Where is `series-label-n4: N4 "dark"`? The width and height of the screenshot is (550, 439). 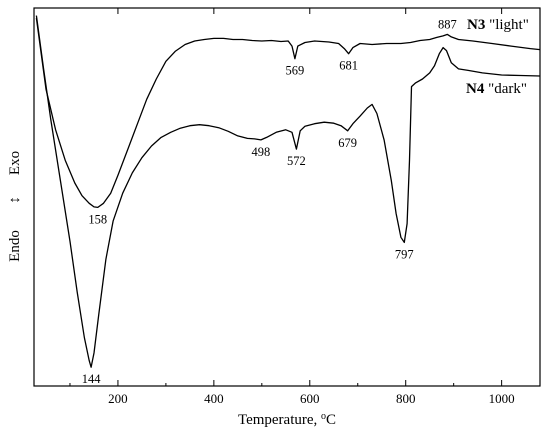
series-label-n4: N4 "dark" is located at coordinates (496, 89).